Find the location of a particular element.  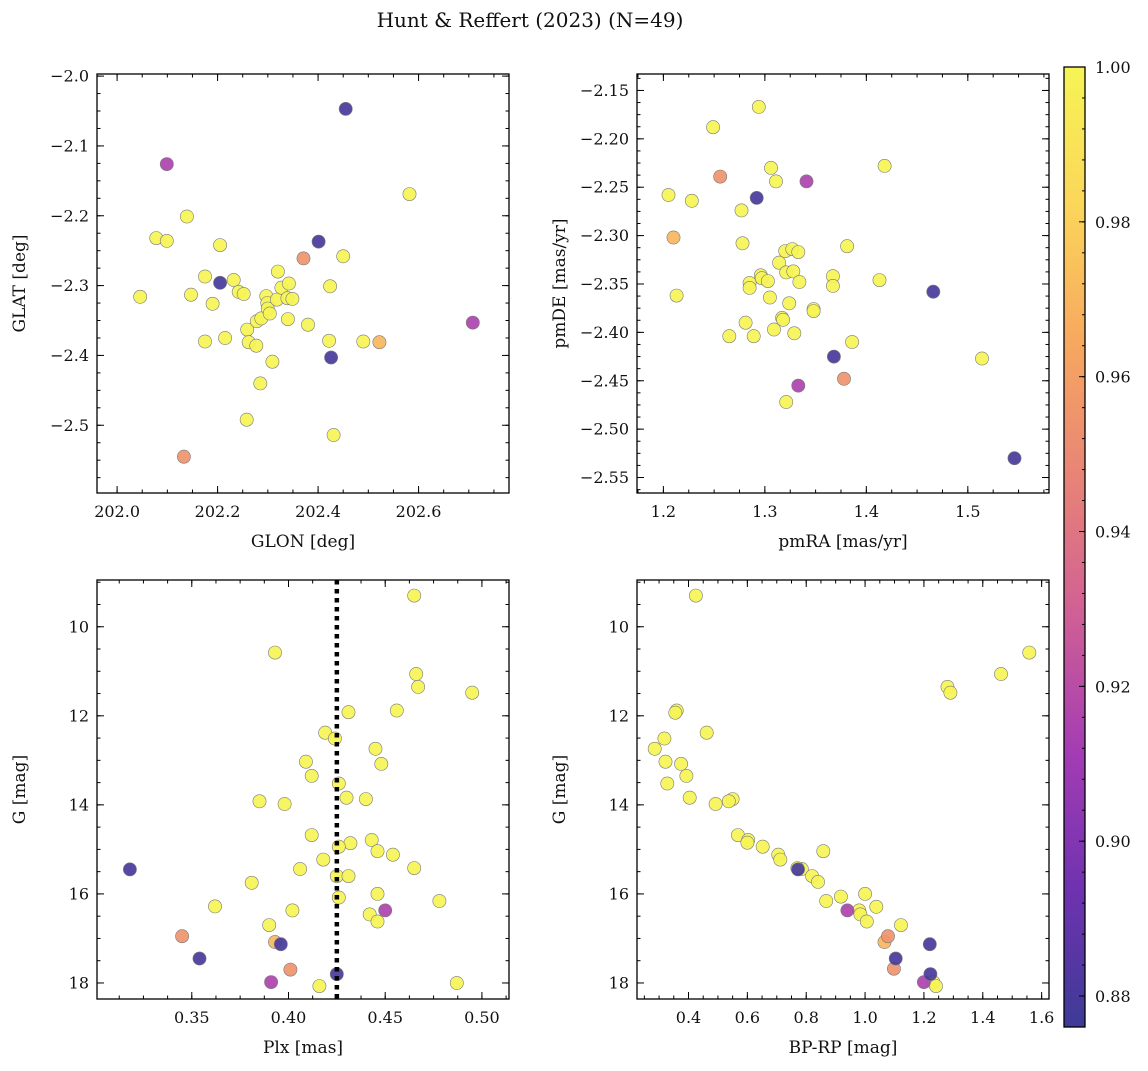

x-axis-label: BP-RP [mag] is located at coordinates (843, 1048).